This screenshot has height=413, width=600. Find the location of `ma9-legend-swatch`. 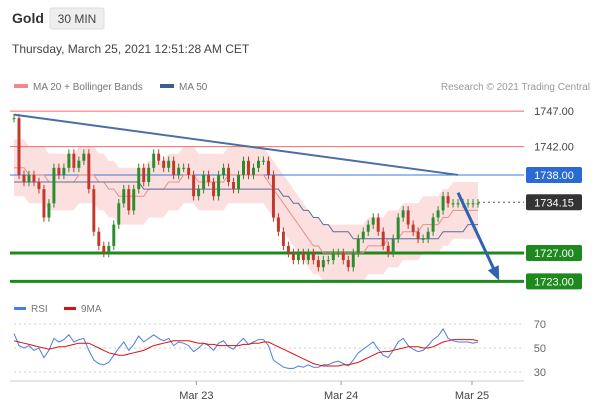

ma9-legend-swatch is located at coordinates (70, 308).